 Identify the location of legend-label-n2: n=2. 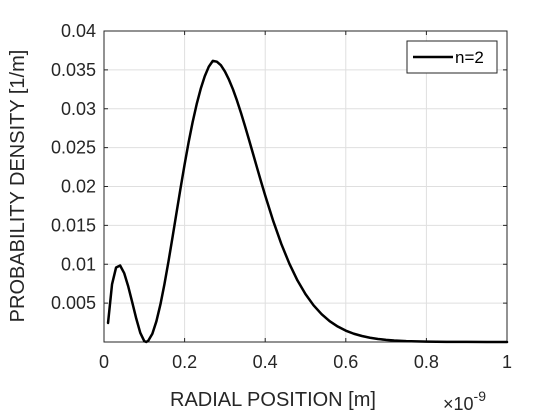
(469, 57).